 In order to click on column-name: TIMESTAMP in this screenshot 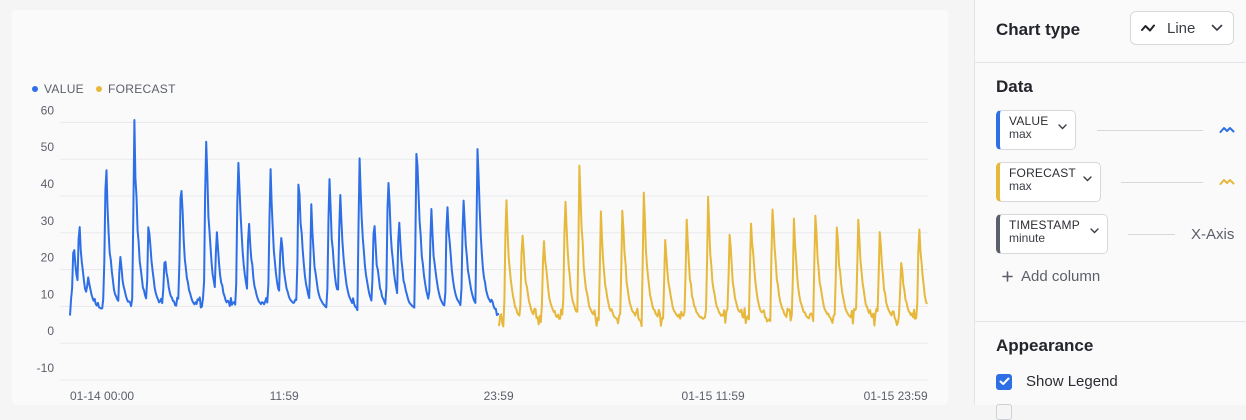, I will do `click(1044, 225)`.